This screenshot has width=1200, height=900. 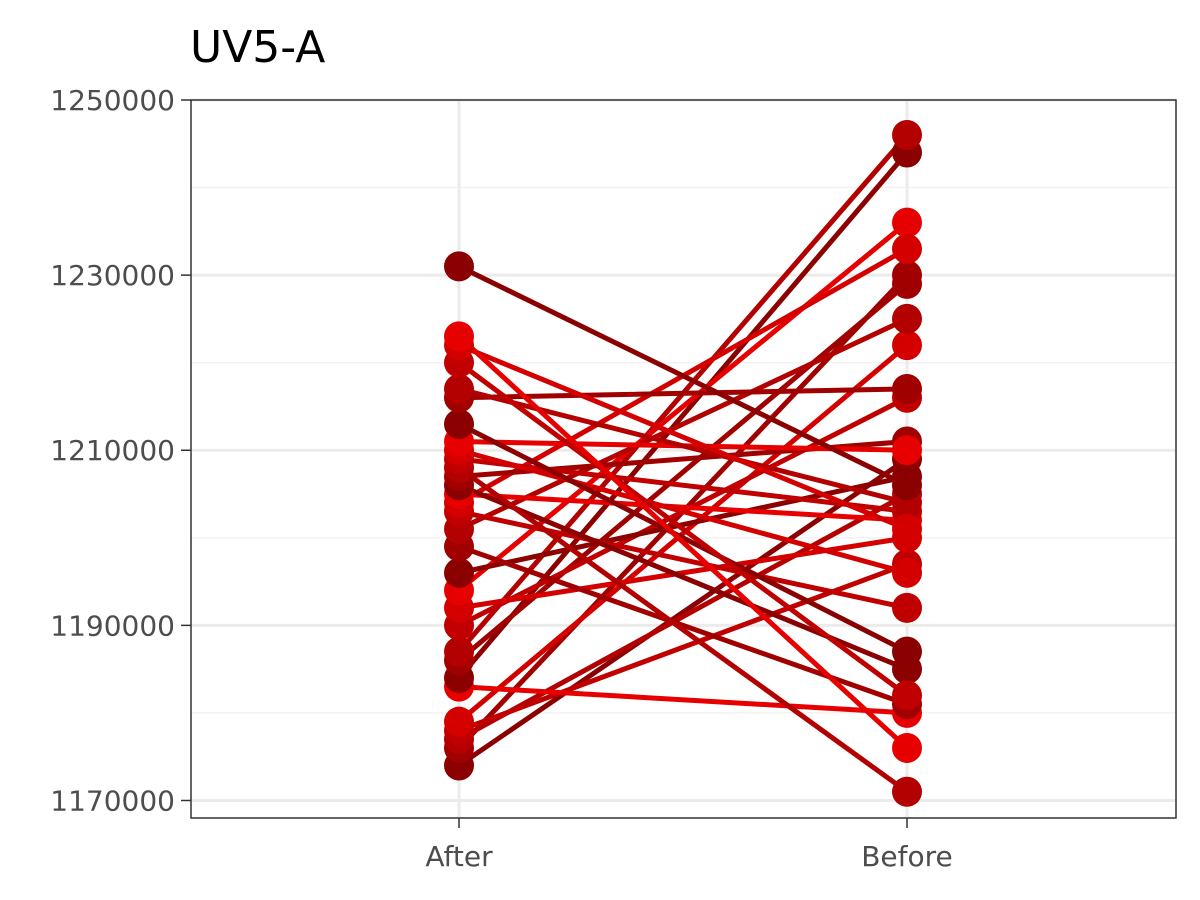 I want to click on y-tick-label: 1190000, so click(x=112, y=625).